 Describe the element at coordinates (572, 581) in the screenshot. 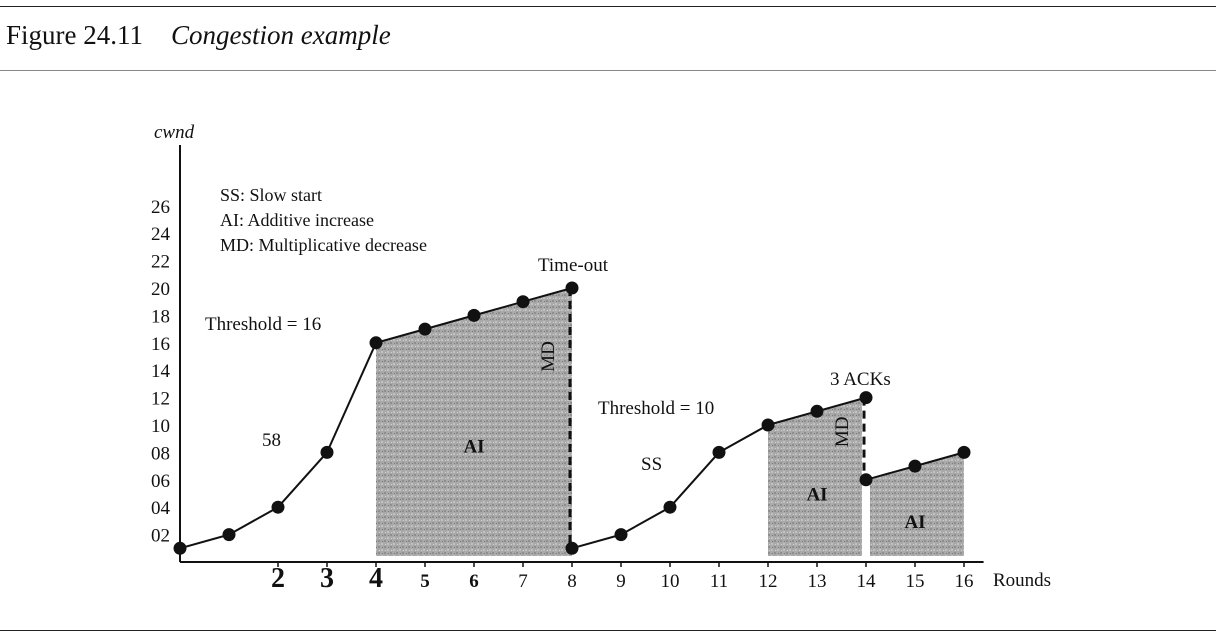

I see `x-tick-label: 8` at that location.